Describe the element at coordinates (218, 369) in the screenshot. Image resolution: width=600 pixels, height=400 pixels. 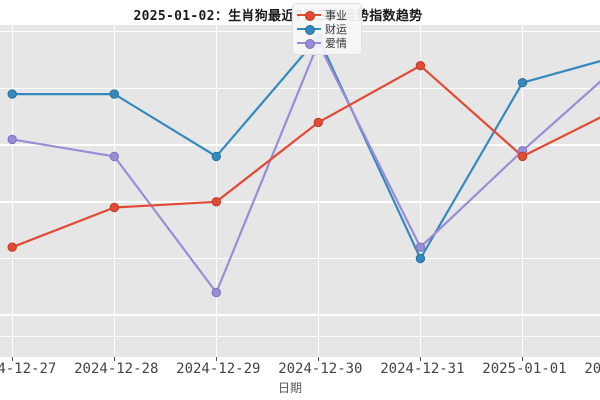
I see `x-tick-label: 2024-12-29` at that location.